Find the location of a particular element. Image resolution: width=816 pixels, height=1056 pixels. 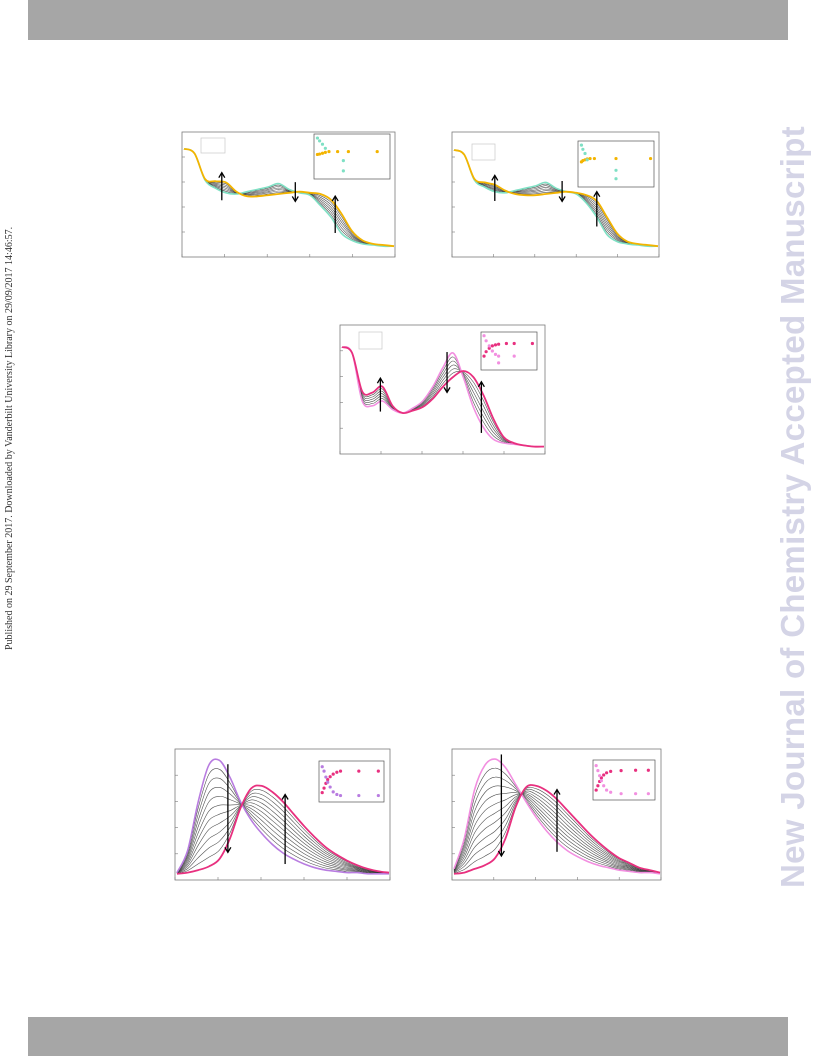

header-band is located at coordinates (408, 20).